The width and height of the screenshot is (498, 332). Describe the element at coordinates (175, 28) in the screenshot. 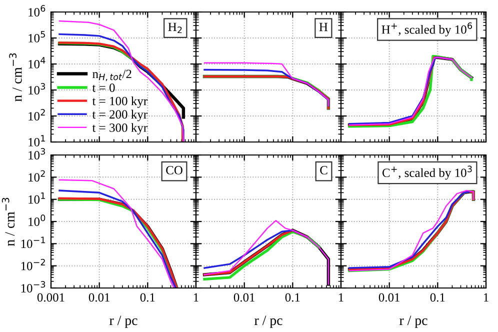

I see `annotation: H$_{2}$` at that location.